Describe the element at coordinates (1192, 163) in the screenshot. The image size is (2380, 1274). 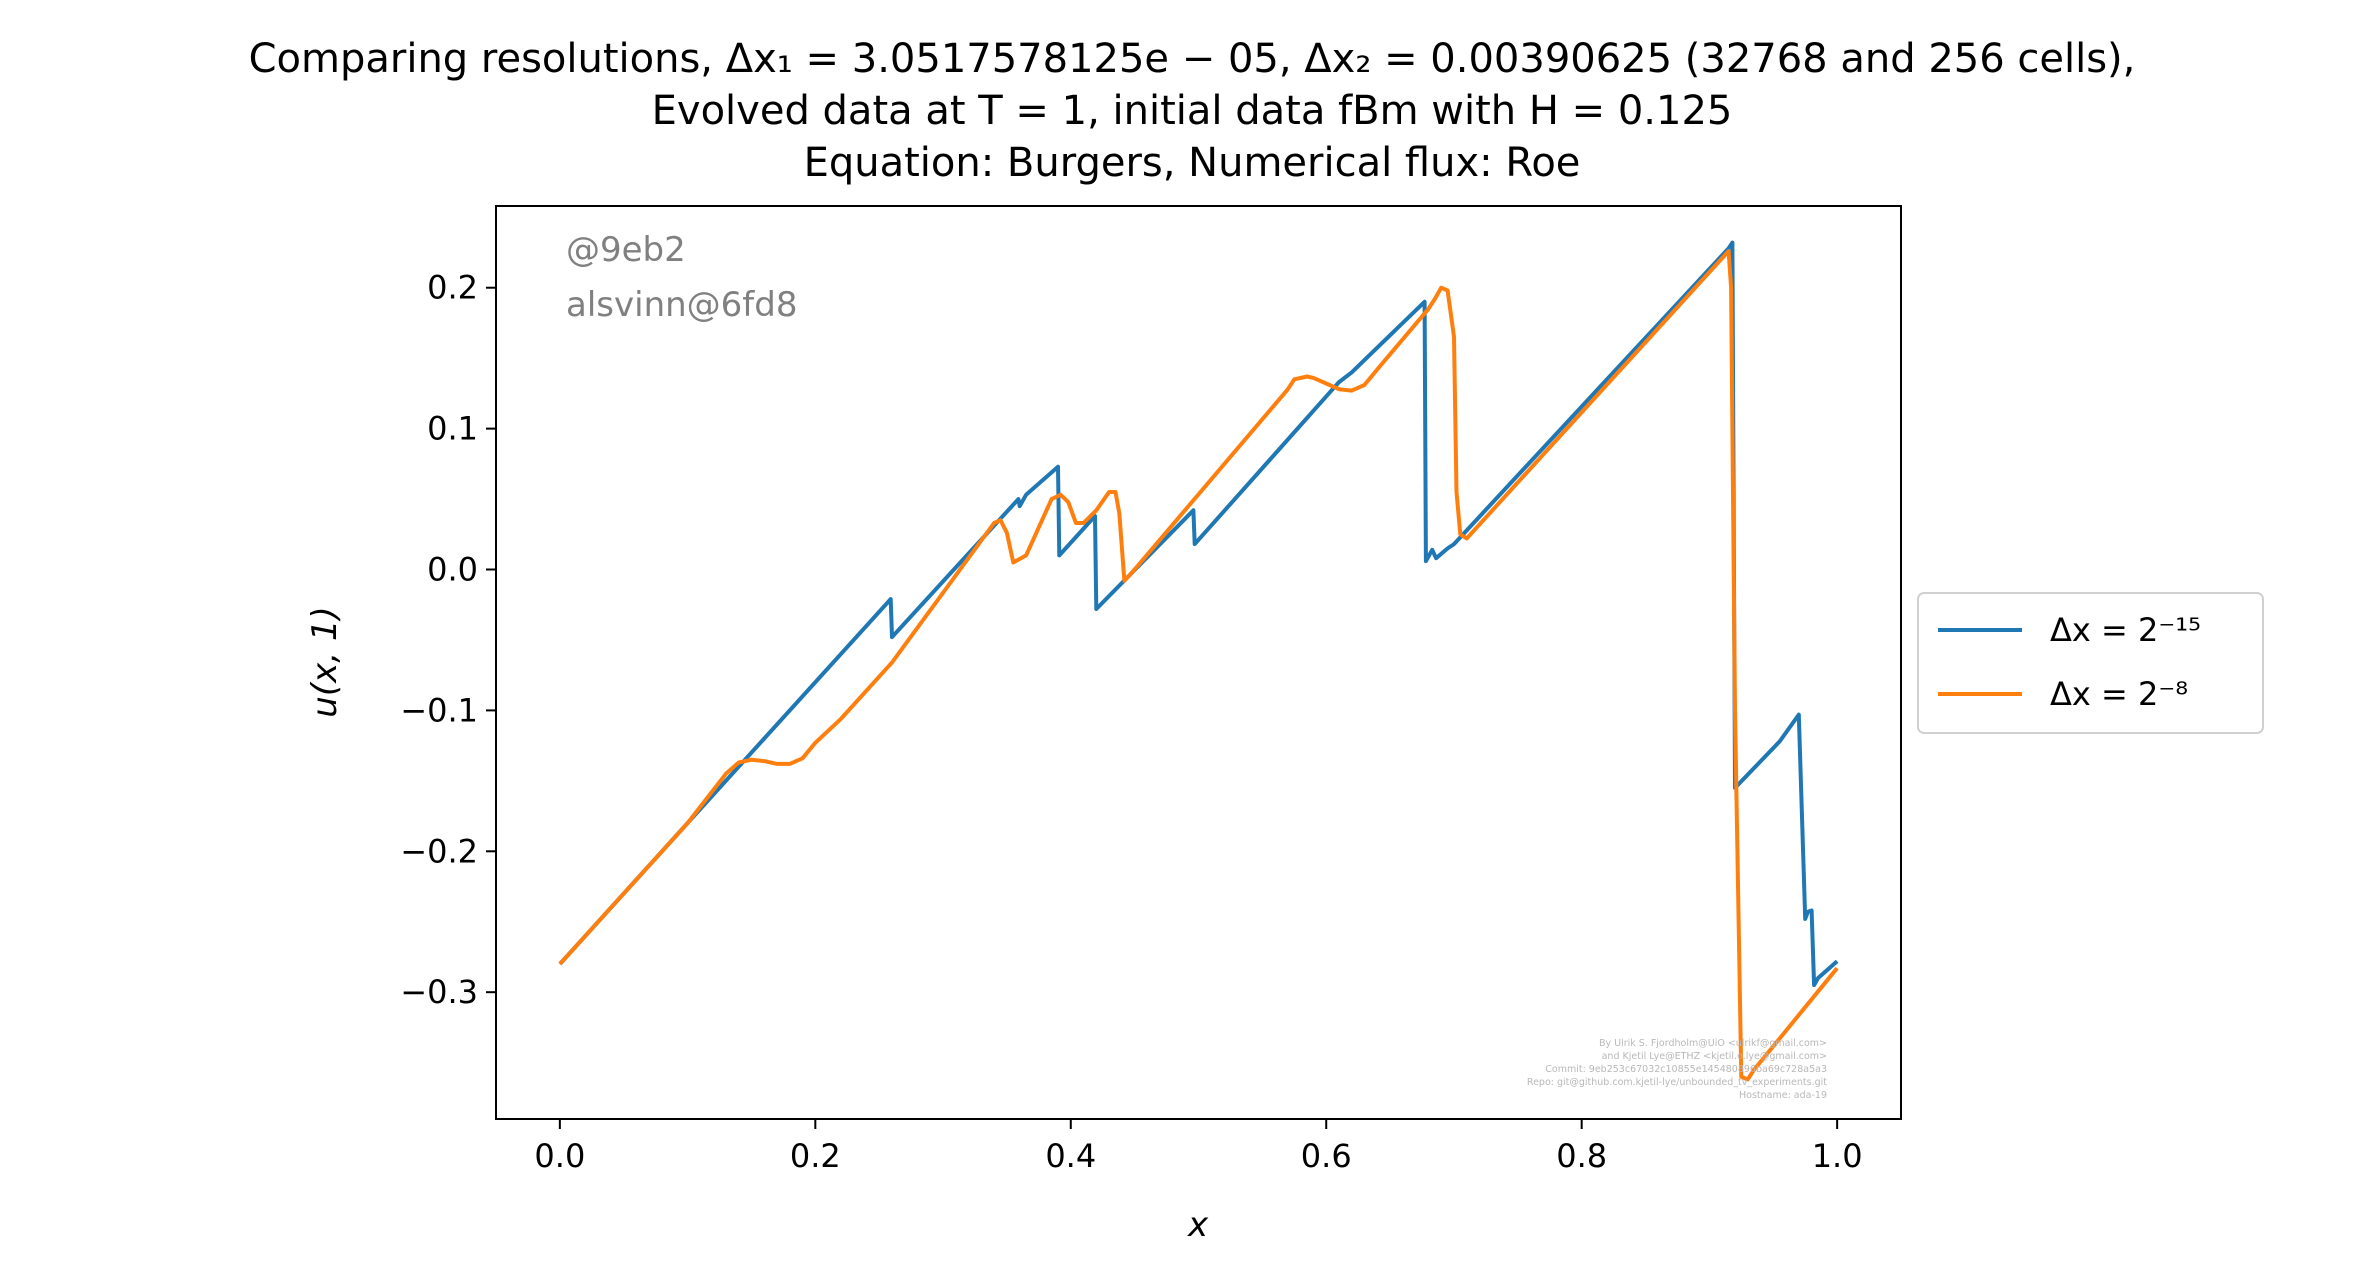
I see `title-line-3: Equation: Burgers, Numerical flux: Roe` at that location.